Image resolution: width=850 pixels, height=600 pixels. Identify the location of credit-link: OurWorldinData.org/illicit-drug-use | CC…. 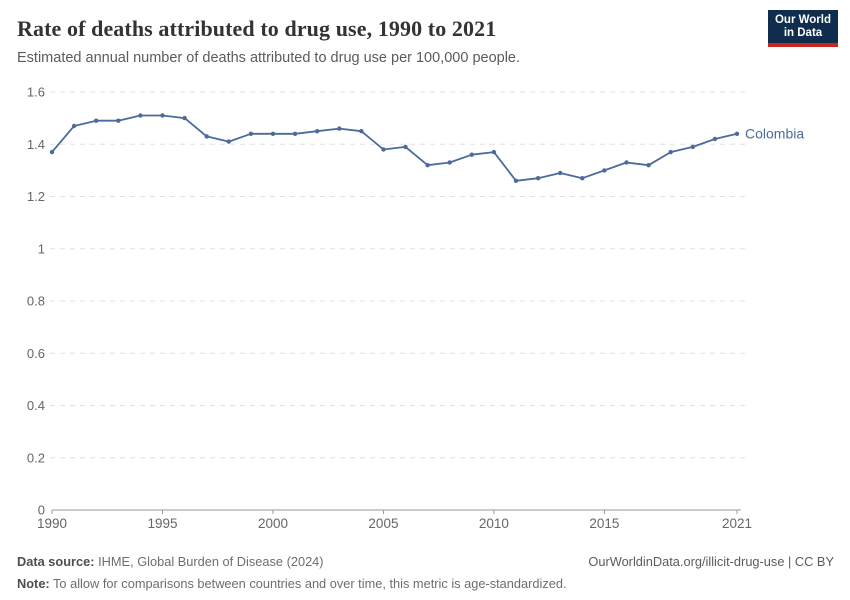
(711, 561).